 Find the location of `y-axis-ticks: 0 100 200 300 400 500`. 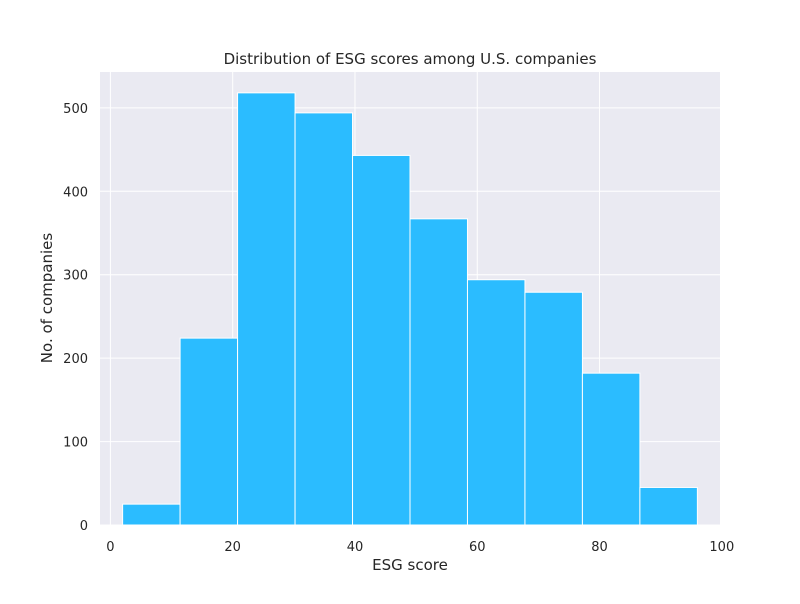

y-axis-ticks: 0 100 200 300 400 500 is located at coordinates (75, 318).